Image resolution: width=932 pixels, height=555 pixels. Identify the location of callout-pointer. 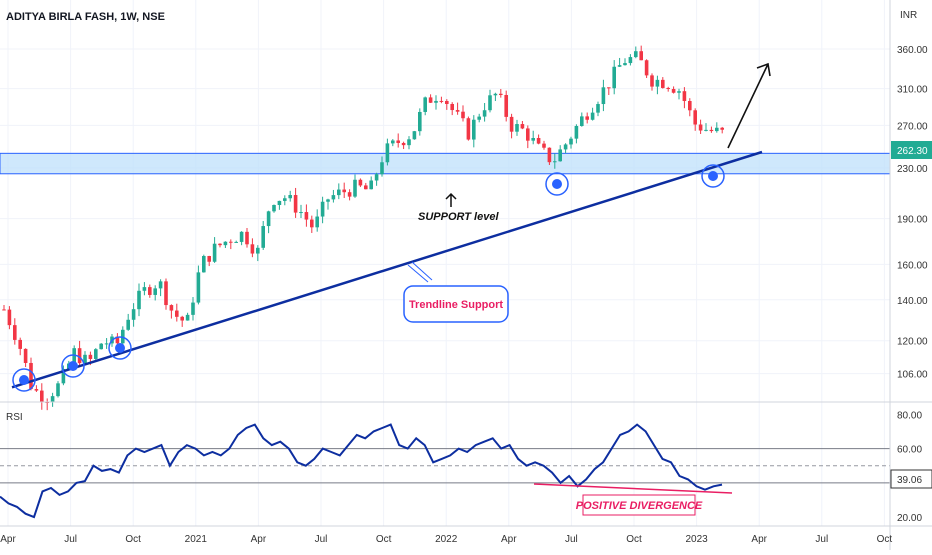
(418, 273).